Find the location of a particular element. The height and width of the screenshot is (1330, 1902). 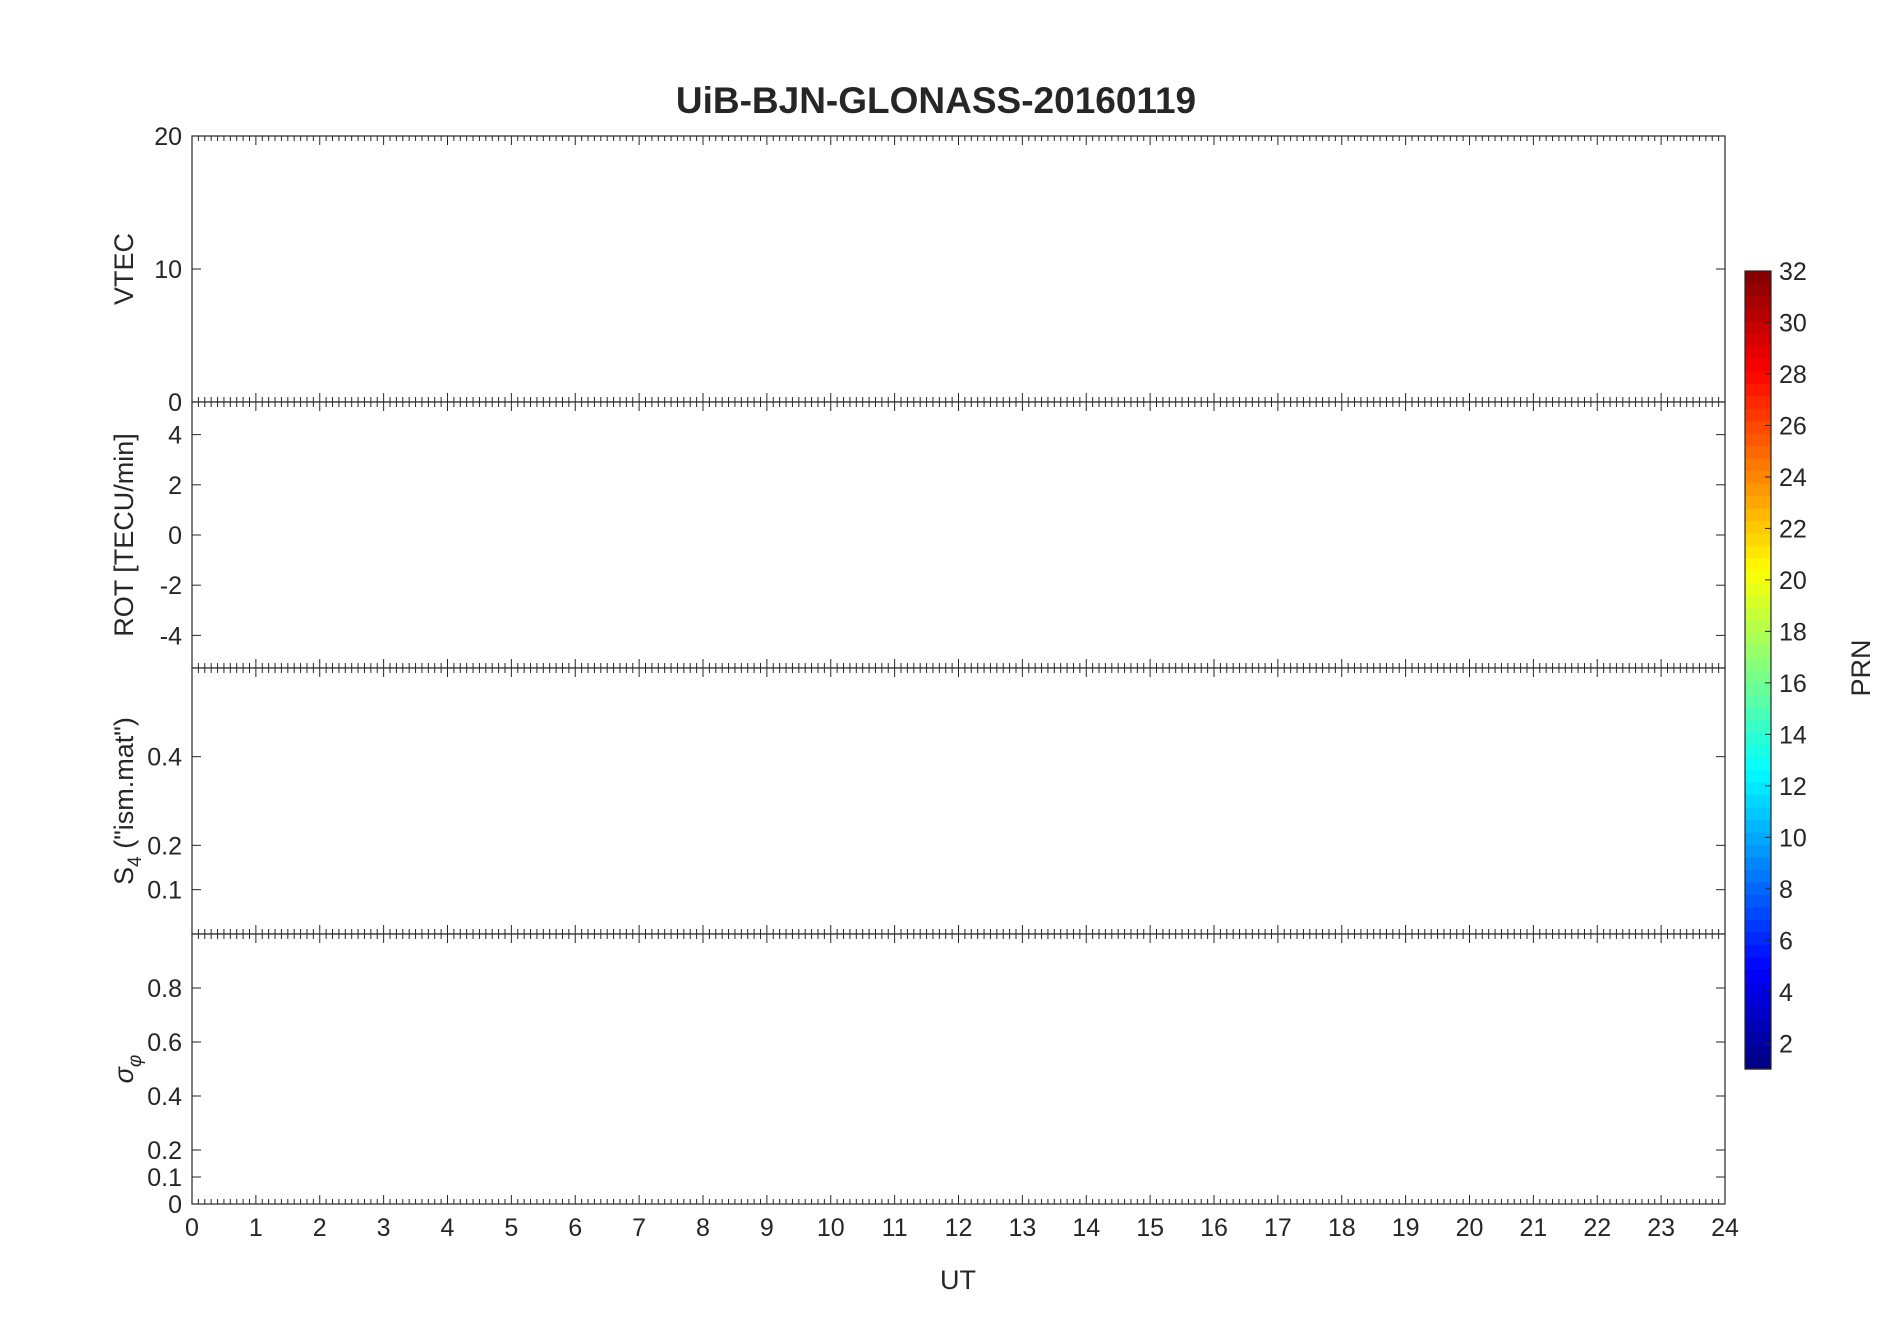

x-tick-label: 20 is located at coordinates (1470, 1228).